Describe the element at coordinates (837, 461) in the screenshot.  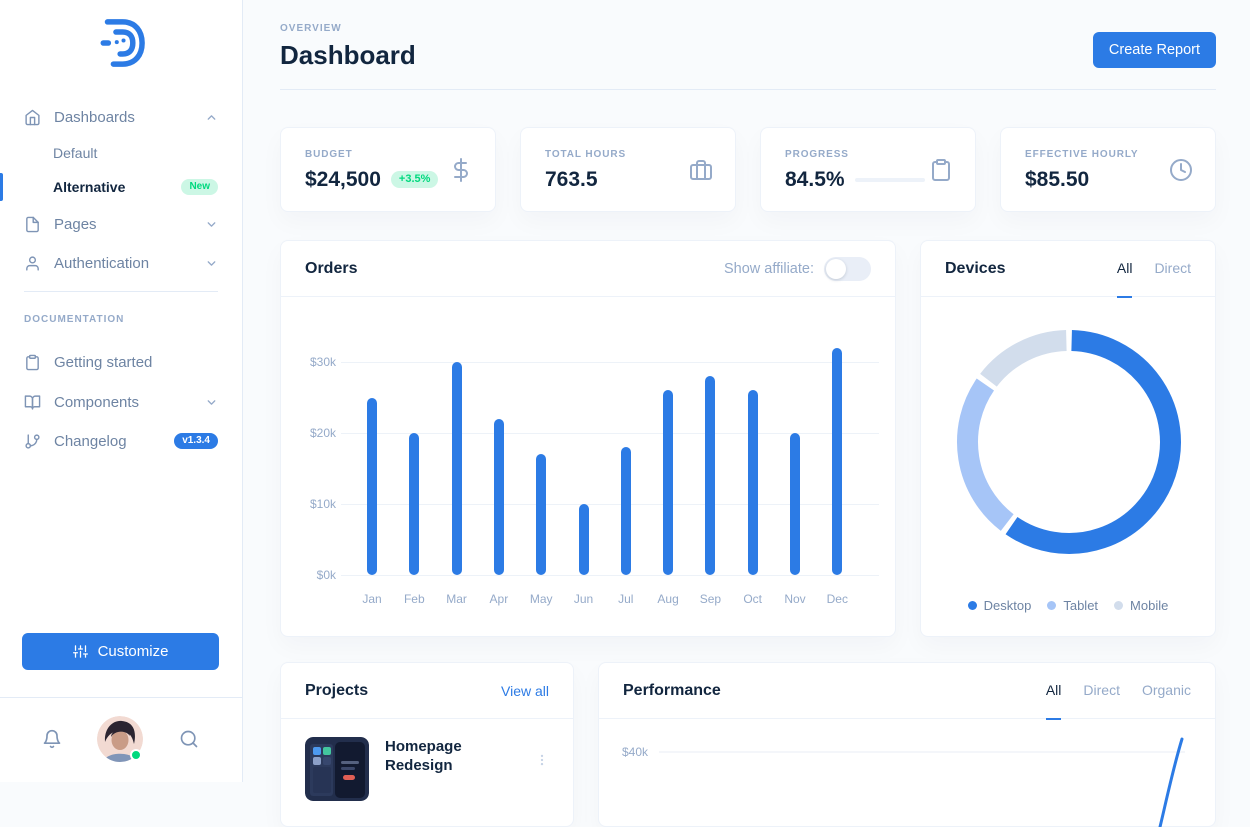
I see `bar-dec` at that location.